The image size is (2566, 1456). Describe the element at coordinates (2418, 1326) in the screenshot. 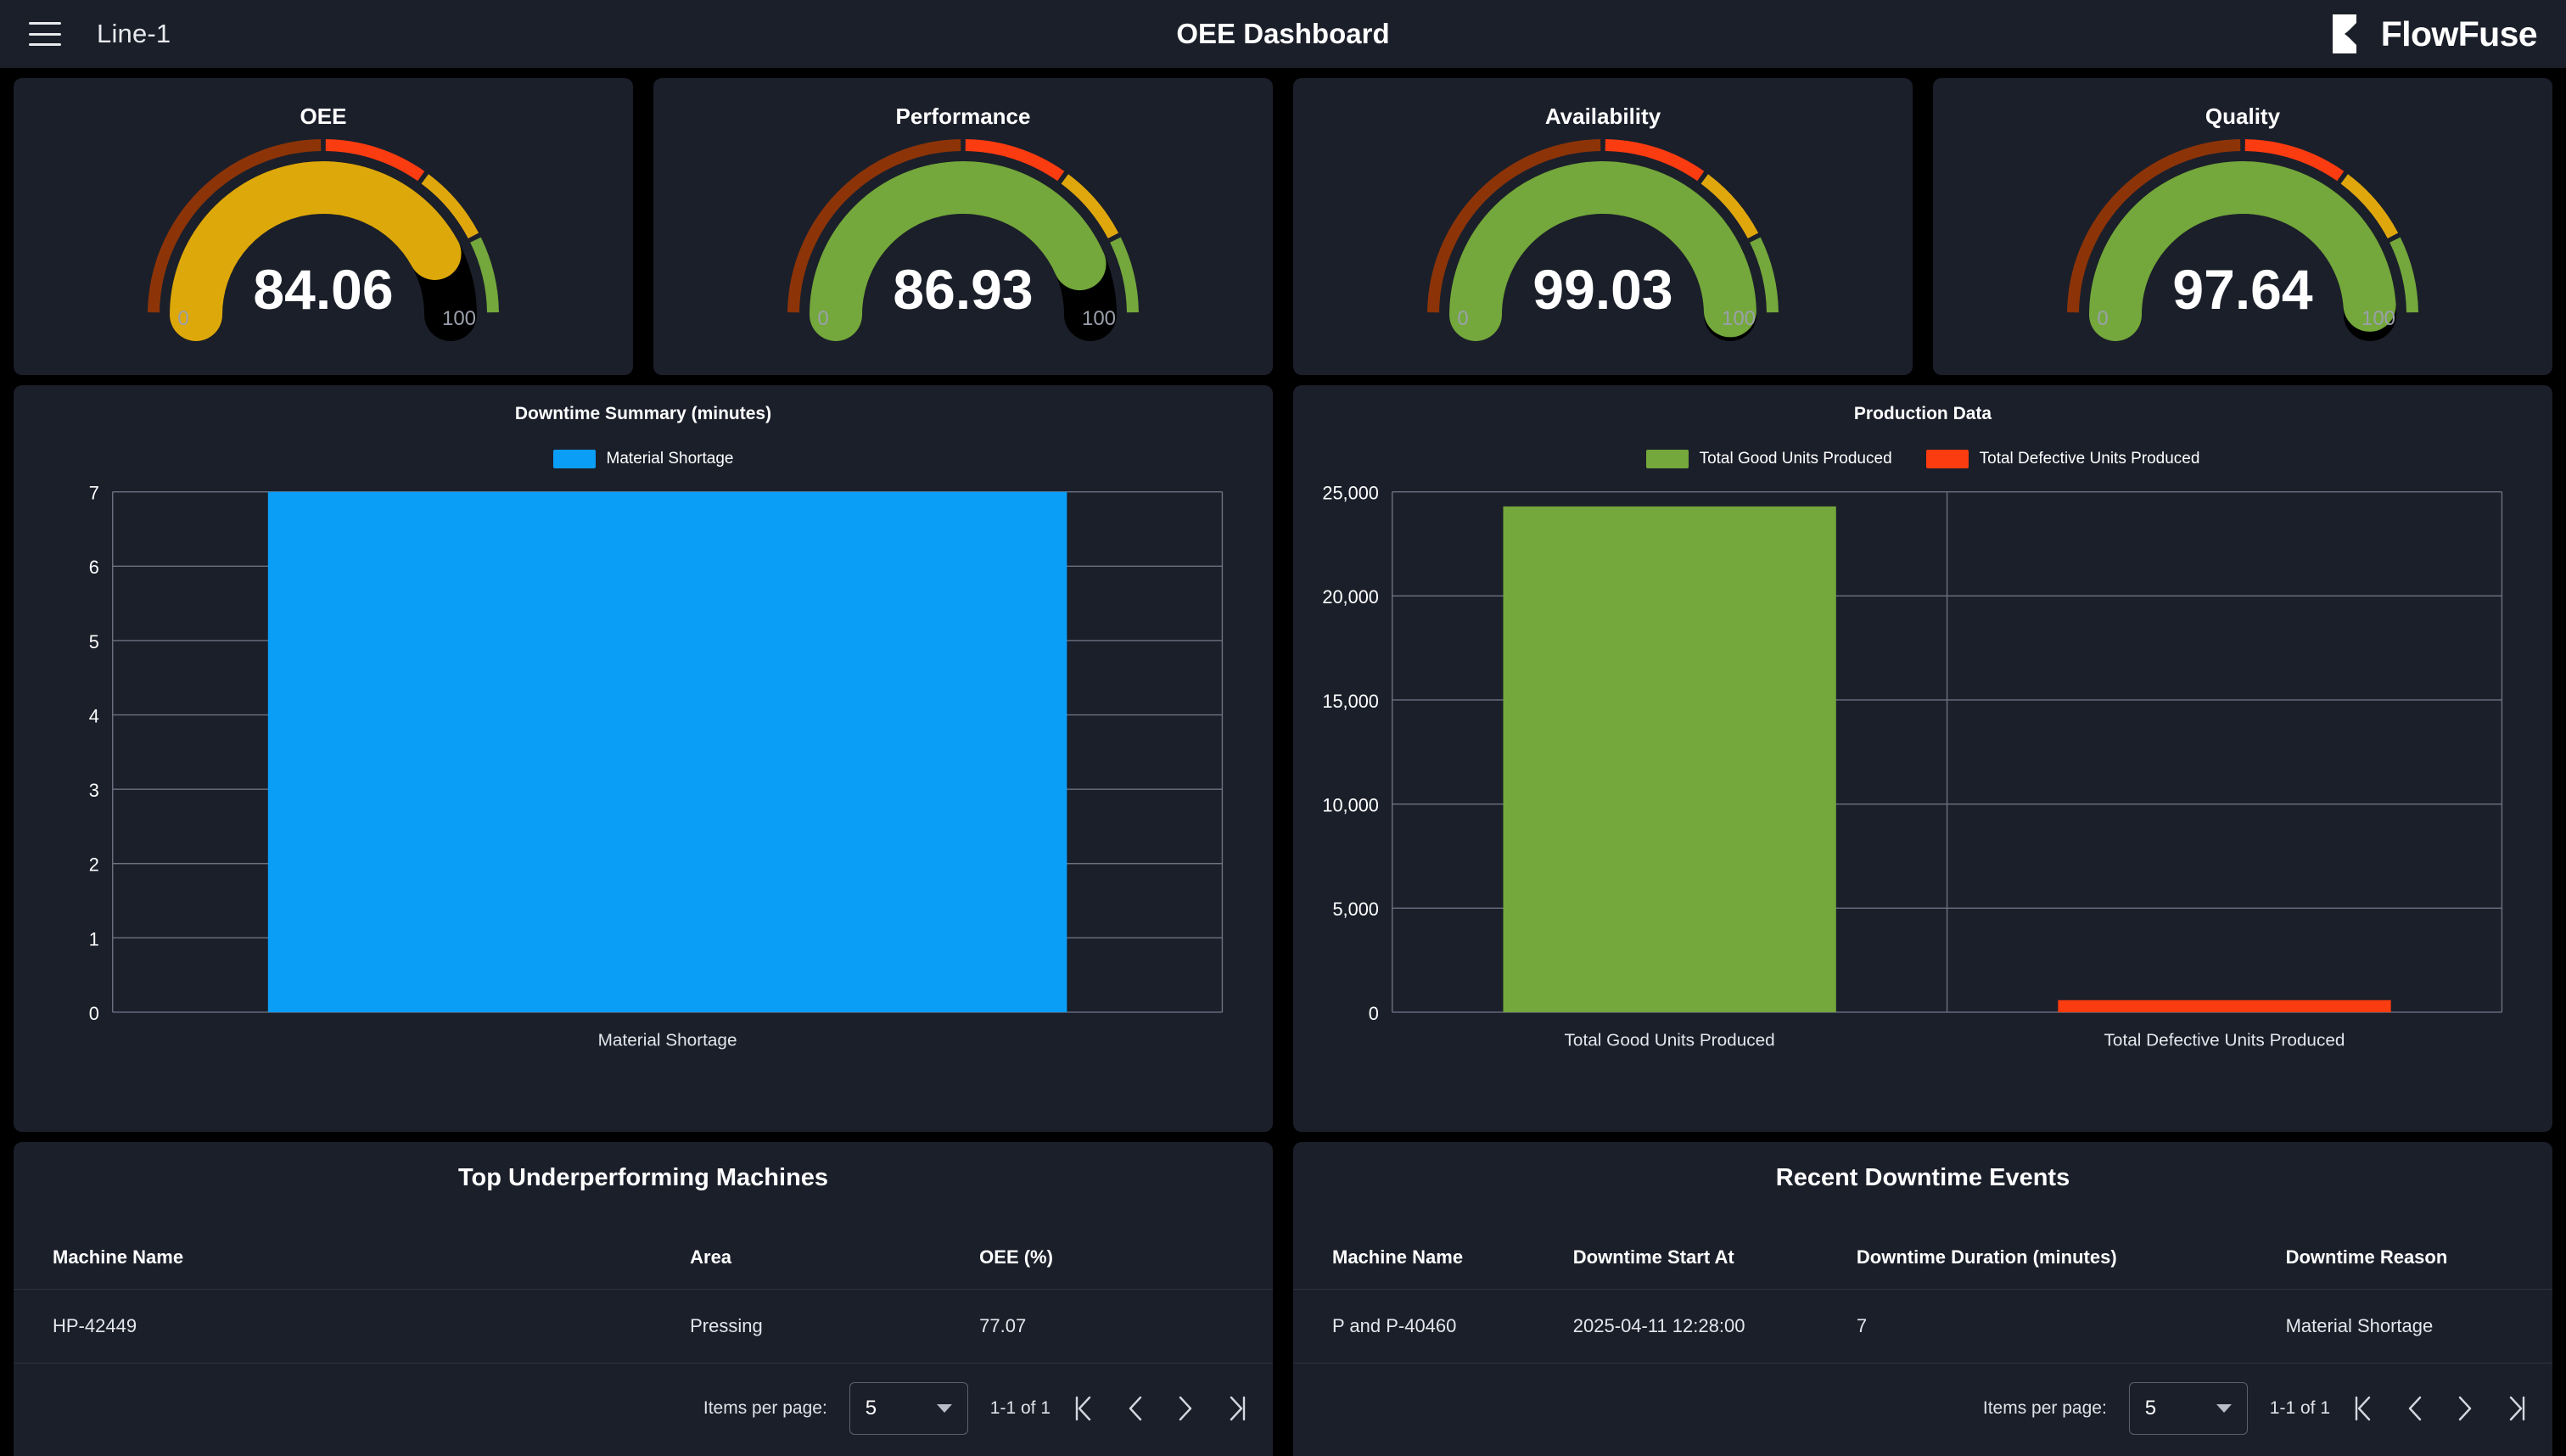

I see `table-cell: Material Shortage` at that location.